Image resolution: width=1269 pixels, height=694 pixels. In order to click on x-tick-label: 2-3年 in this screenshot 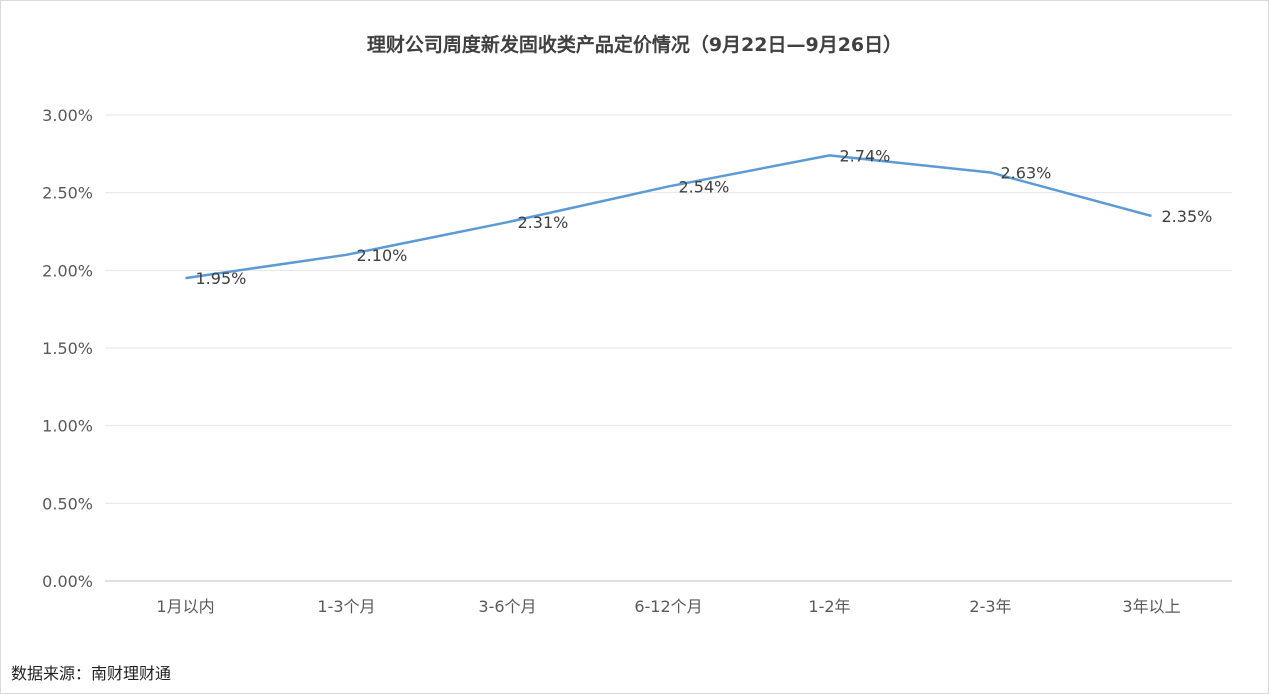, I will do `click(990, 606)`.